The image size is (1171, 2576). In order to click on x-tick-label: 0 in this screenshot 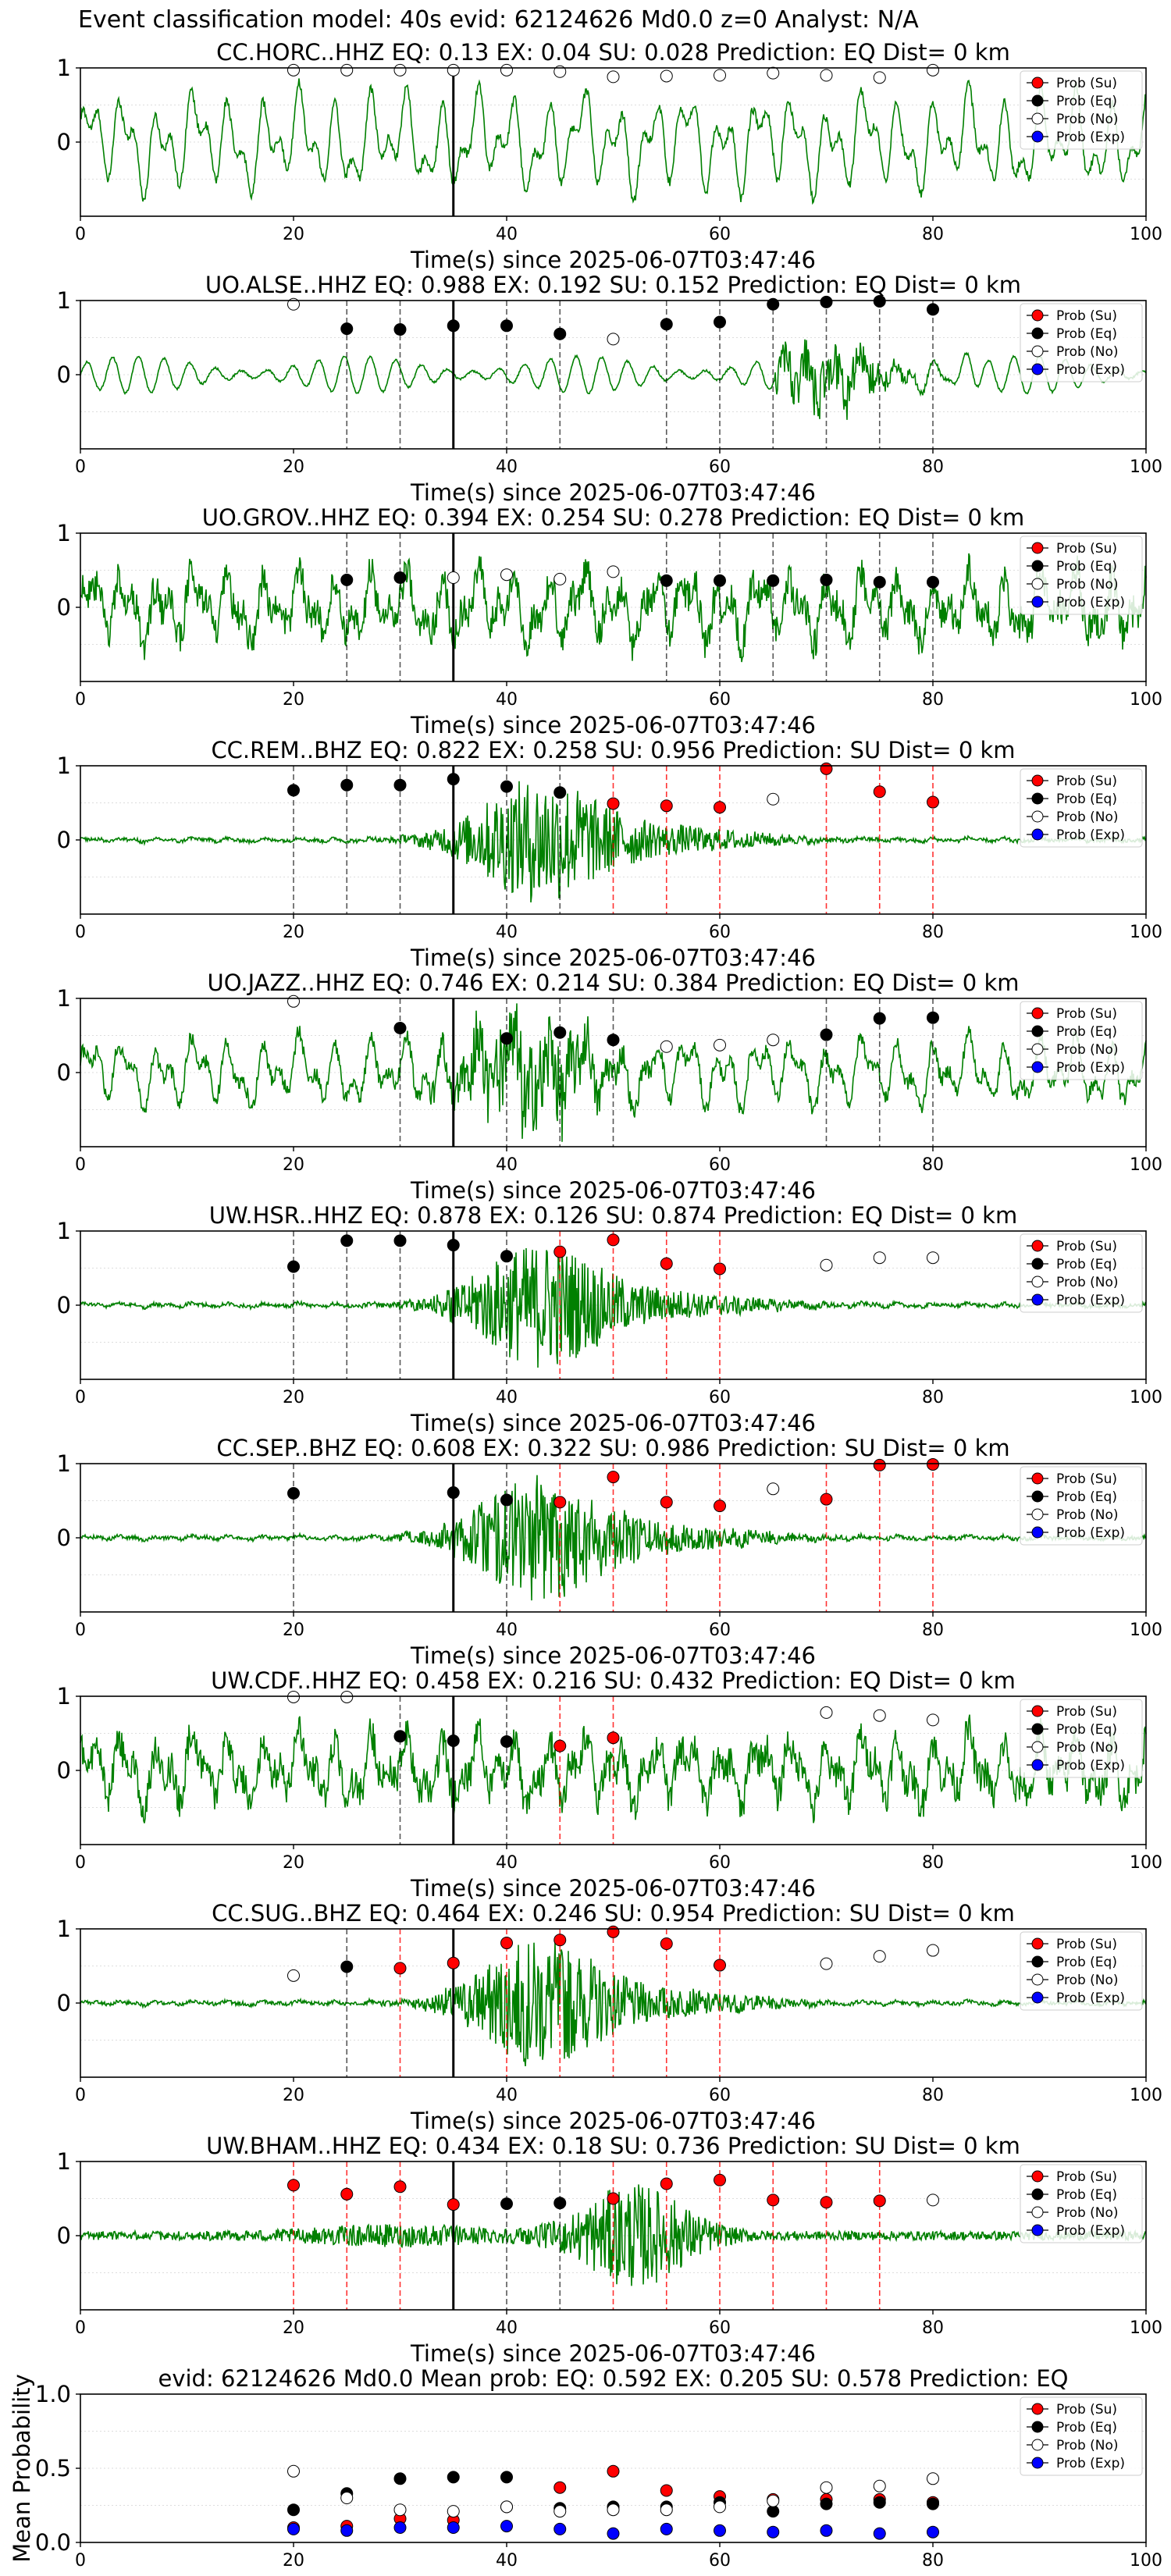, I will do `click(80, 467)`.